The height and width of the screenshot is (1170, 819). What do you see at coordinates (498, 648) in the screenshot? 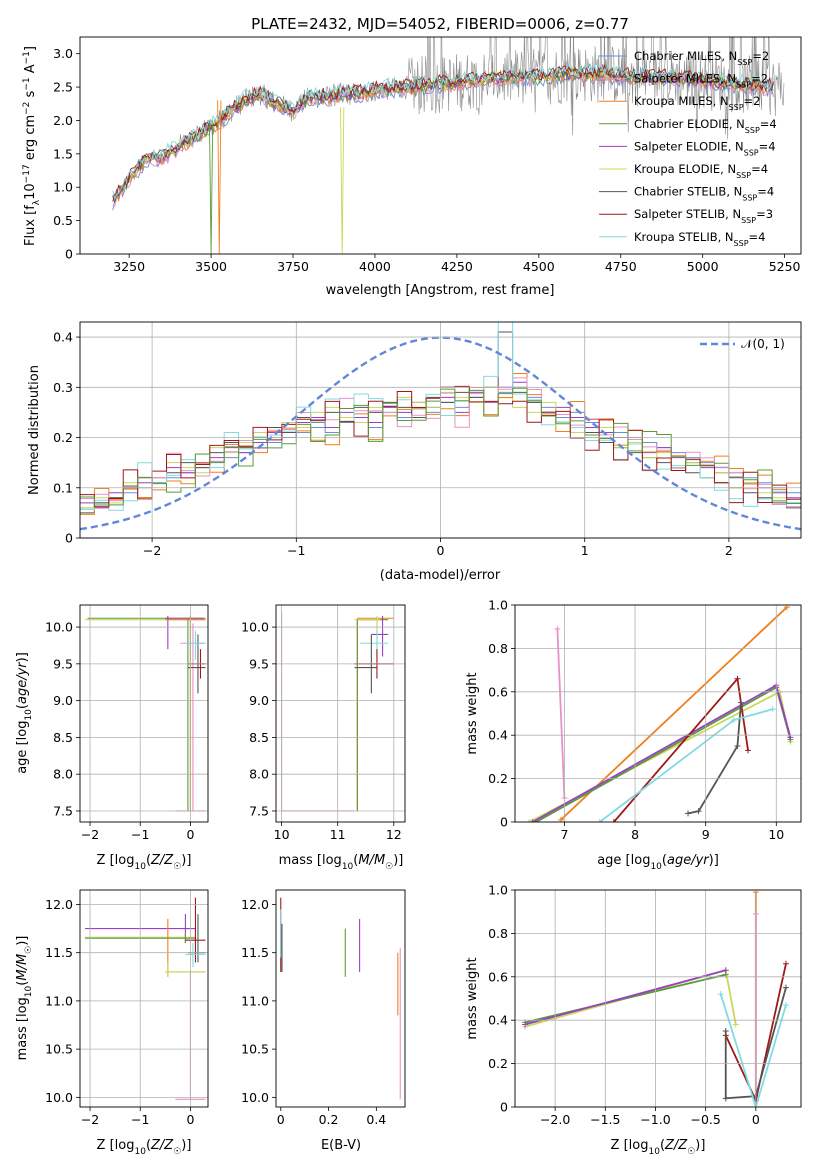
I see `age-weight-ytick-label: 0.8` at bounding box center [498, 648].